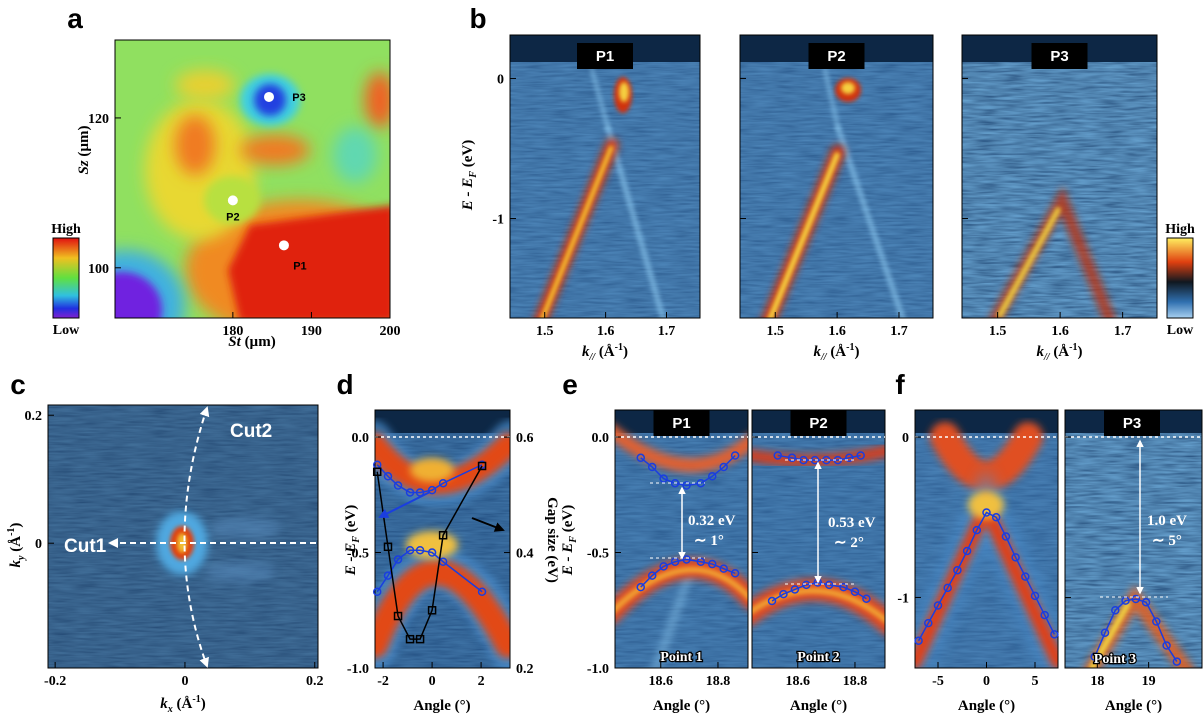 The height and width of the screenshot is (720, 1204). Describe the element at coordinates (606, 331) in the screenshot. I see `x-tick-label: 1.6` at that location.